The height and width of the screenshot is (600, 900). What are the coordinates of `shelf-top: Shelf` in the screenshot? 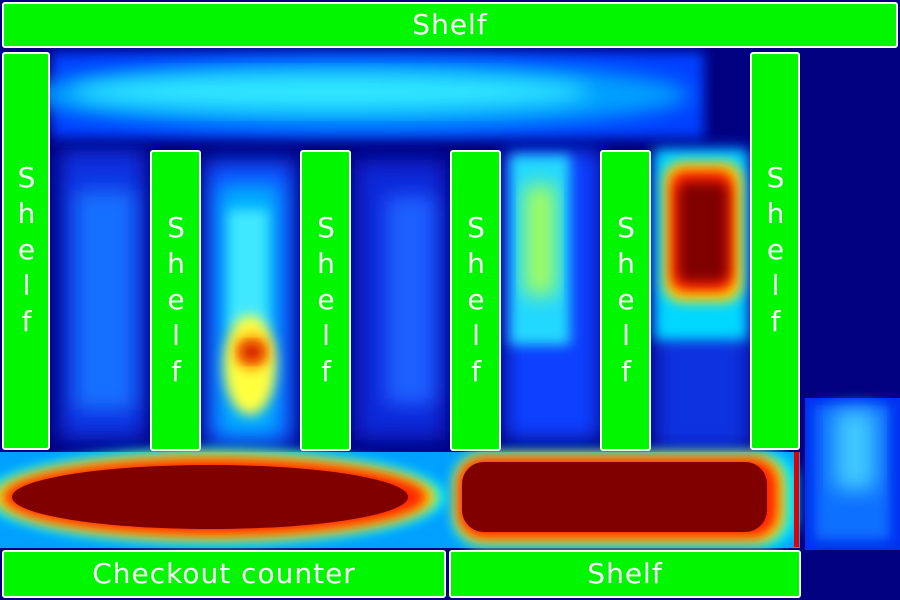 It's located at (450, 25).